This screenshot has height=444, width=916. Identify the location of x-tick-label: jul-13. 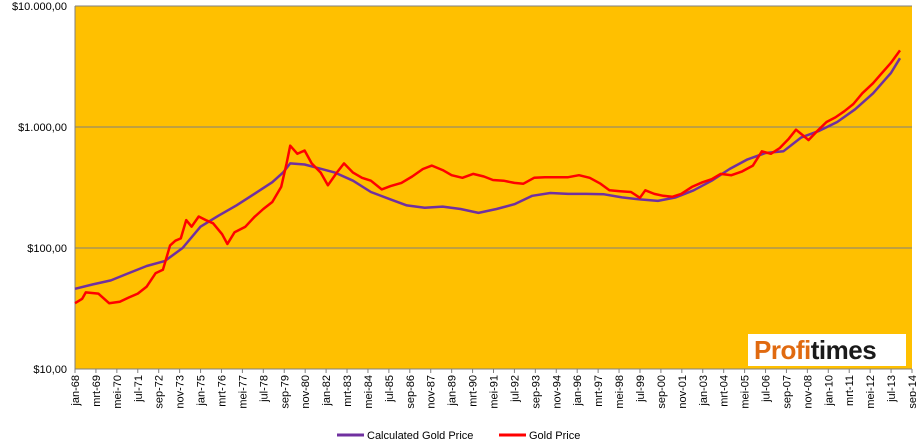
(892, 389).